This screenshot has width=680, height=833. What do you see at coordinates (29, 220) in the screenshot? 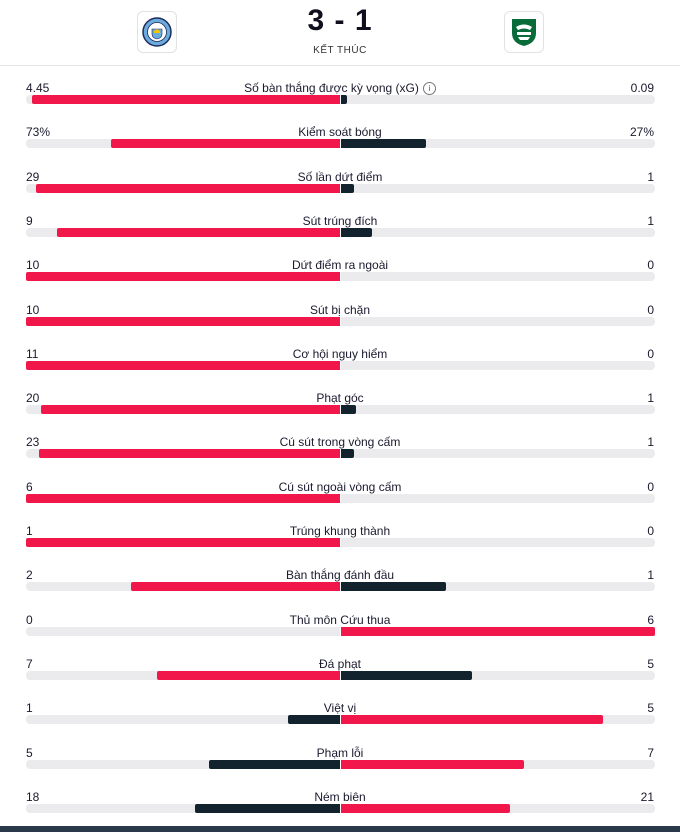
I see `home-value: 9` at bounding box center [29, 220].